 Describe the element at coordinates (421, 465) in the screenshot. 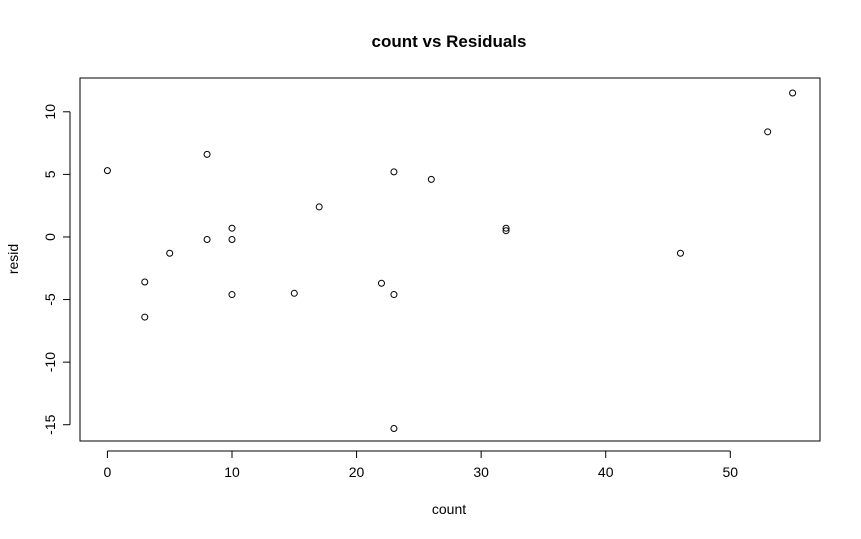

I see `x-axis: 0 10 20 30 40 50` at that location.